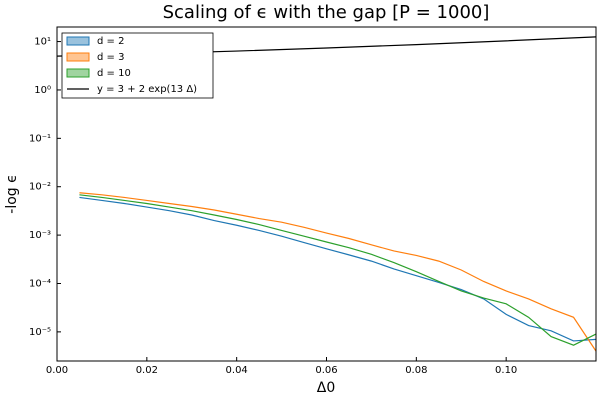 This screenshot has width=600, height=400. What do you see at coordinates (40, 235) in the screenshot?
I see `y-tick-label: 10⁻³` at bounding box center [40, 235].